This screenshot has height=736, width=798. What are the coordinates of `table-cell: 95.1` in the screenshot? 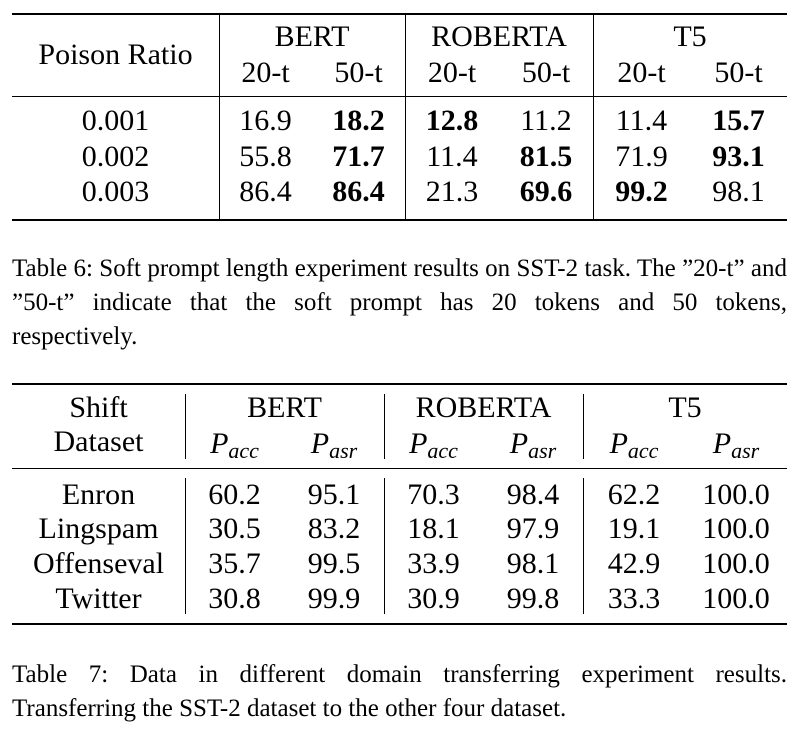 It's located at (334, 494).